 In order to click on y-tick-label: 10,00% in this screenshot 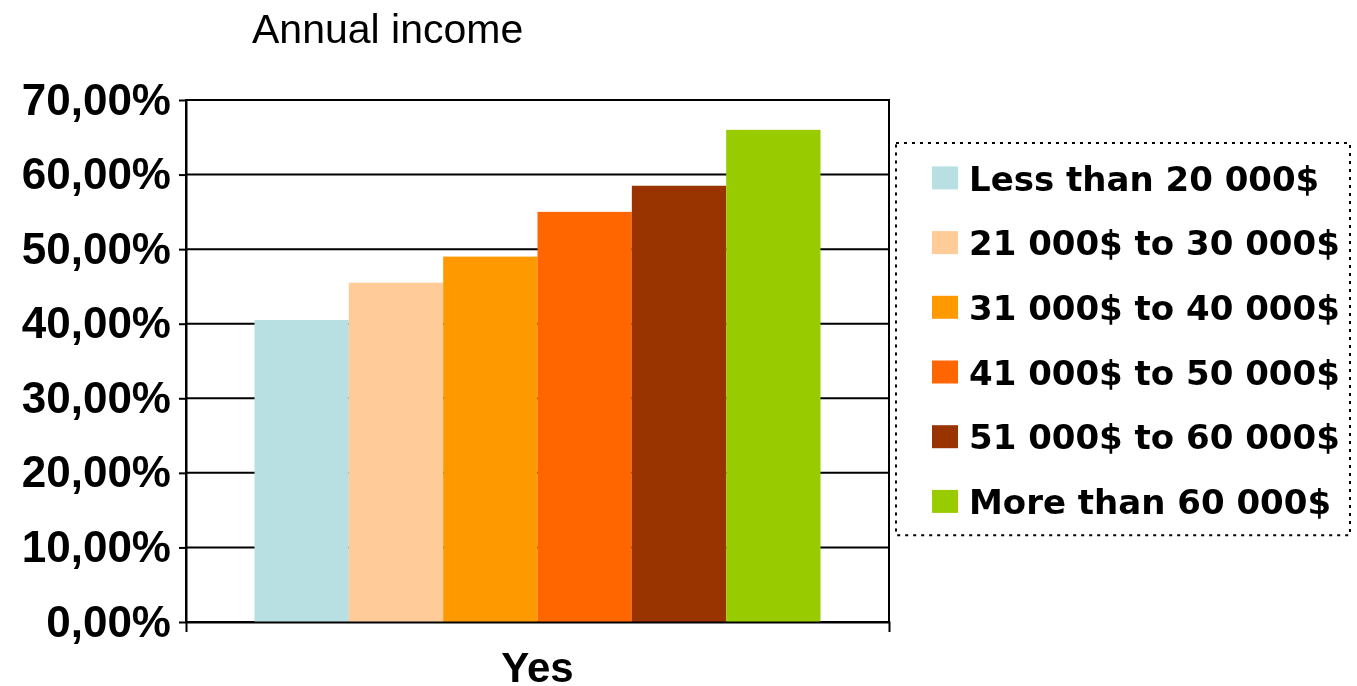, I will do `click(96, 547)`.